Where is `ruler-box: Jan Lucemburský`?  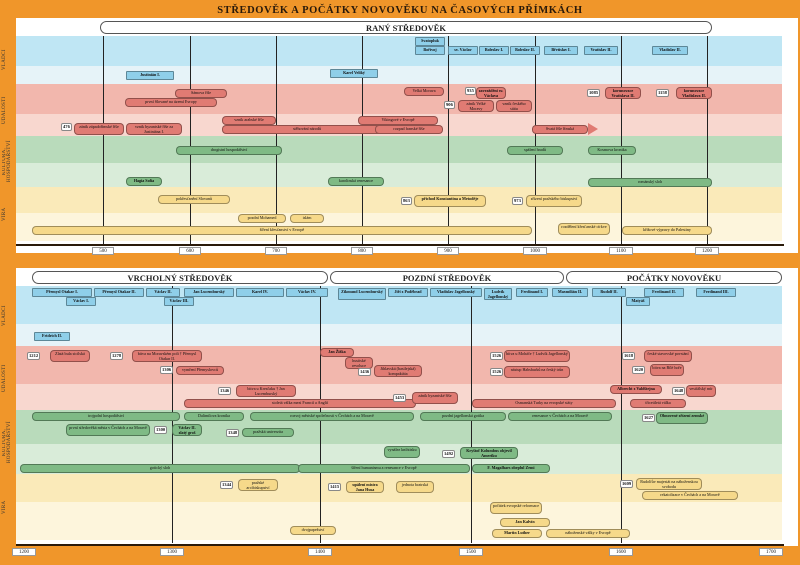 ruler-box: Jan Lucemburský is located at coordinates (209, 292).